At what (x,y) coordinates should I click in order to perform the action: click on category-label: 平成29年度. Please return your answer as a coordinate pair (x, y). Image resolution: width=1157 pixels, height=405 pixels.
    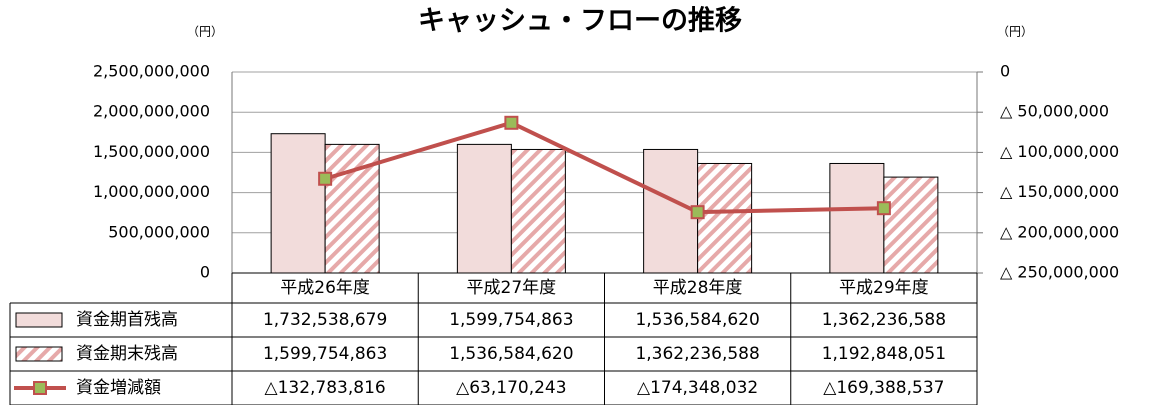
    Looking at the image, I should click on (884, 288).